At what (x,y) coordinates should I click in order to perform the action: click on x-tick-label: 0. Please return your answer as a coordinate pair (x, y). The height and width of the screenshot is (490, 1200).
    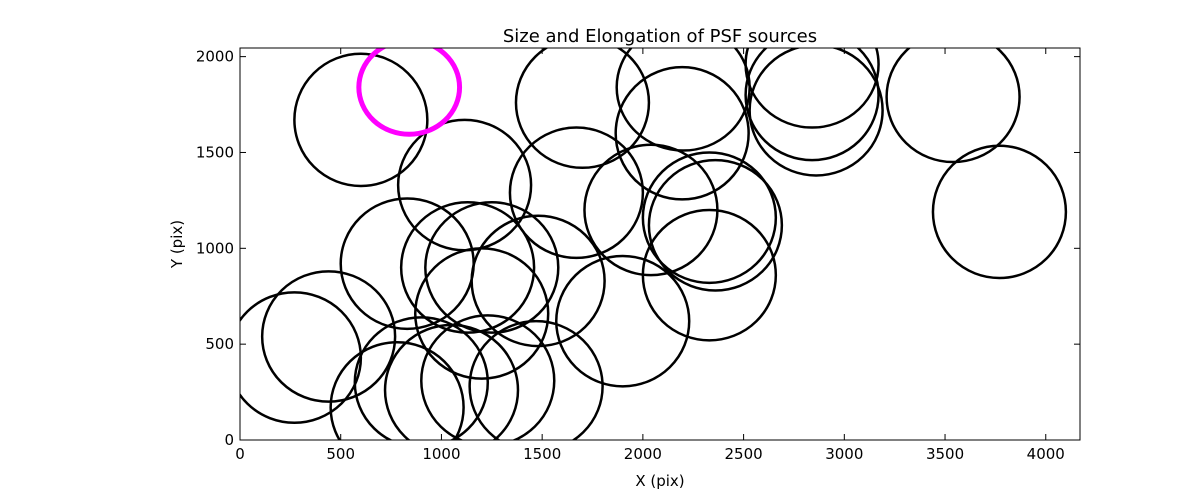
    Looking at the image, I should click on (240, 454).